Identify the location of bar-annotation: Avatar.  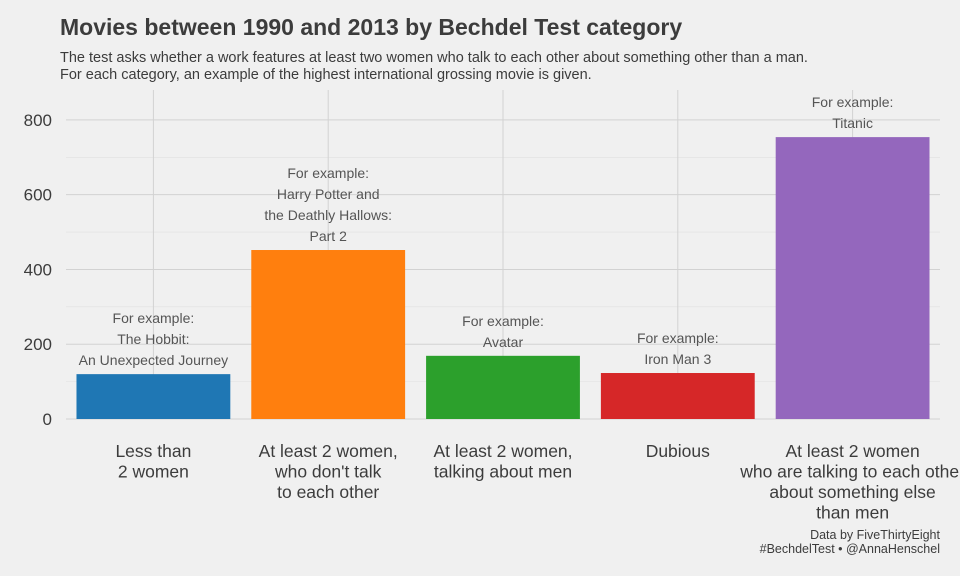
(503, 342).